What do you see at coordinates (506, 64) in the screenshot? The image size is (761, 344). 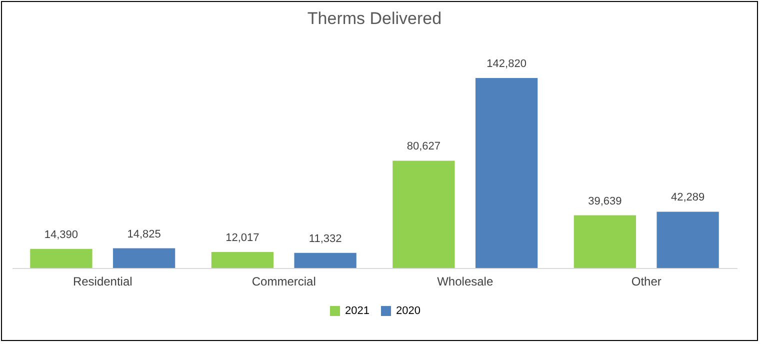 I see `data-label: 142,820` at bounding box center [506, 64].